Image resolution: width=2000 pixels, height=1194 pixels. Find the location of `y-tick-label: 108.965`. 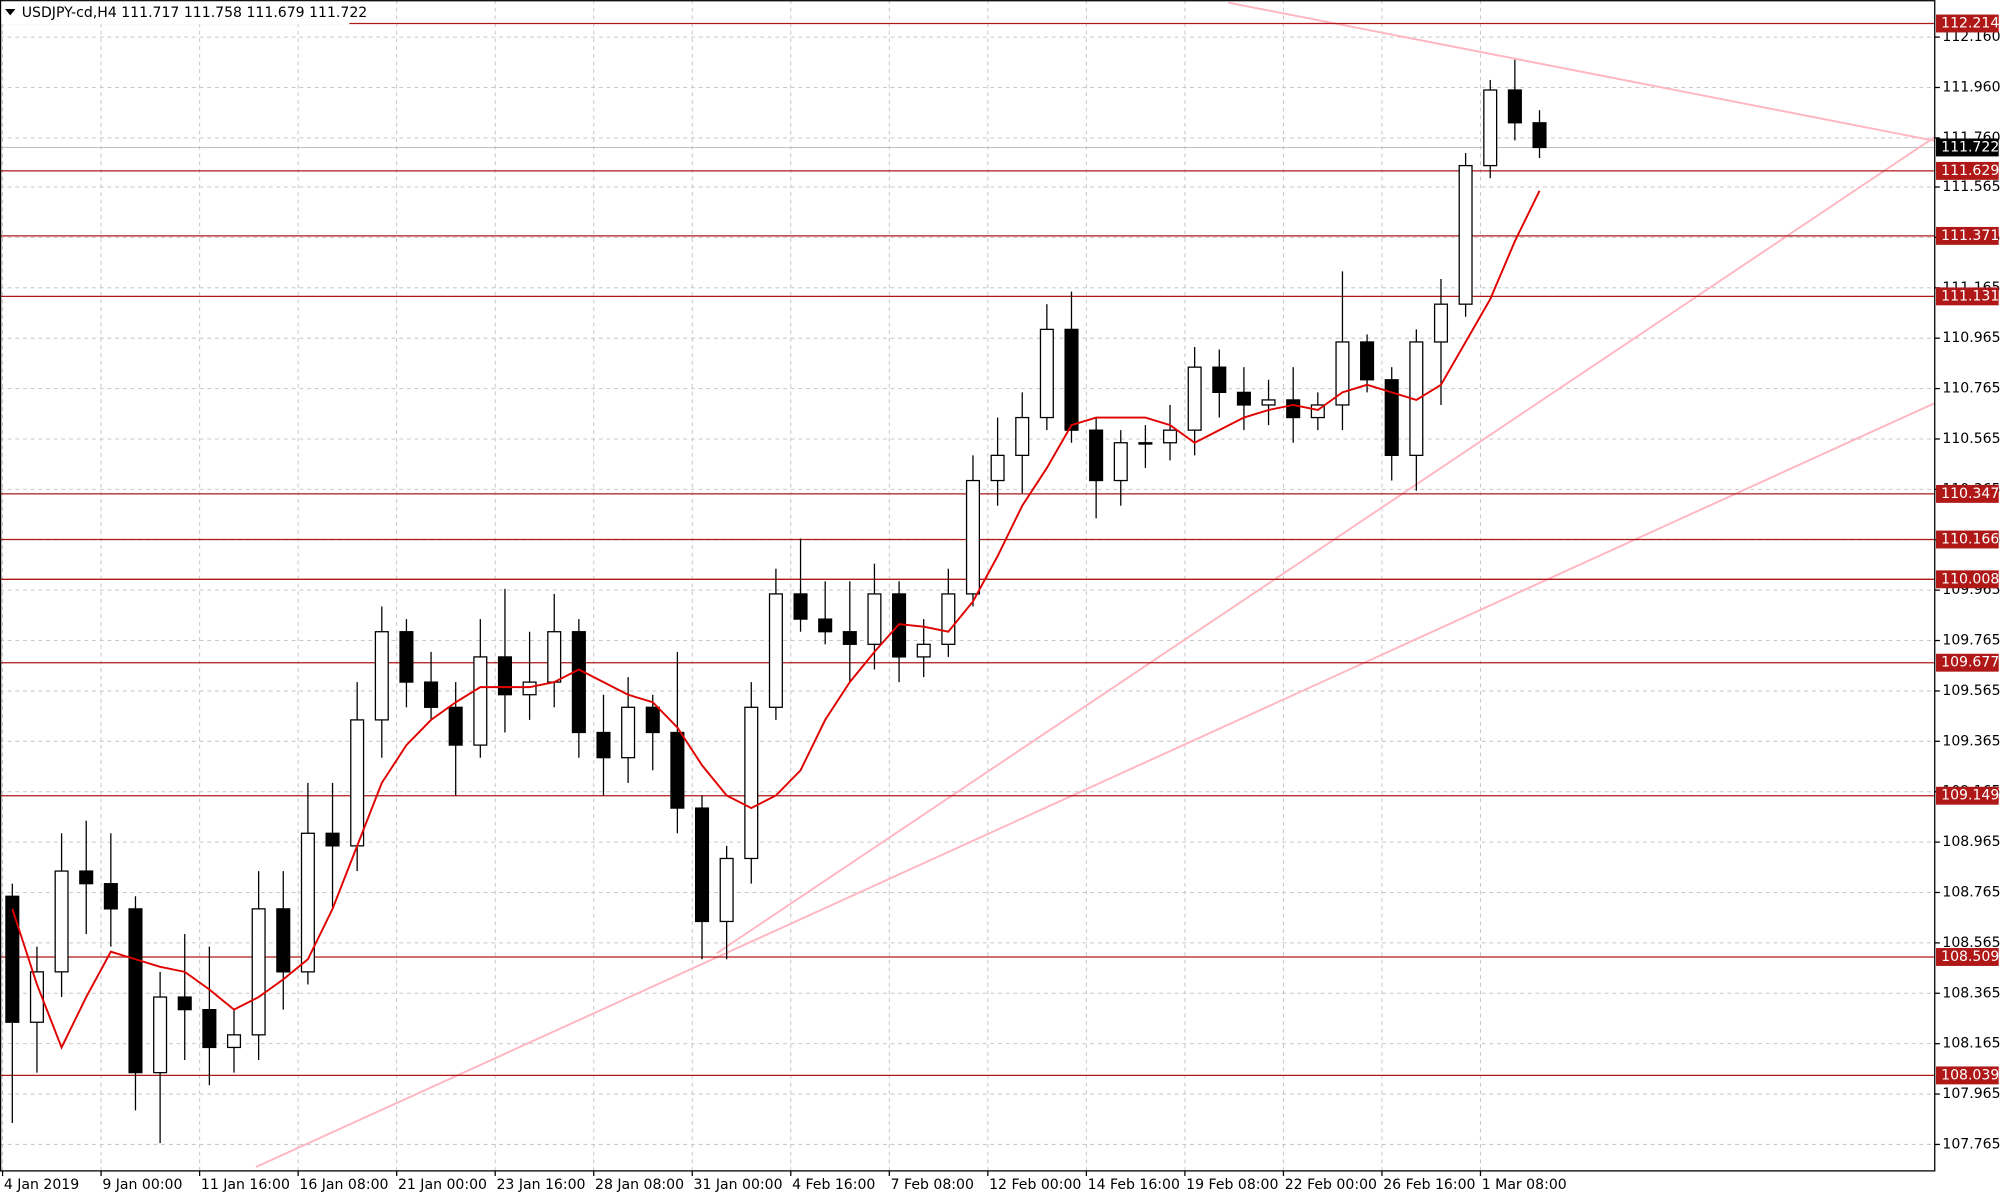

y-tick-label: 108.965 is located at coordinates (1971, 842).